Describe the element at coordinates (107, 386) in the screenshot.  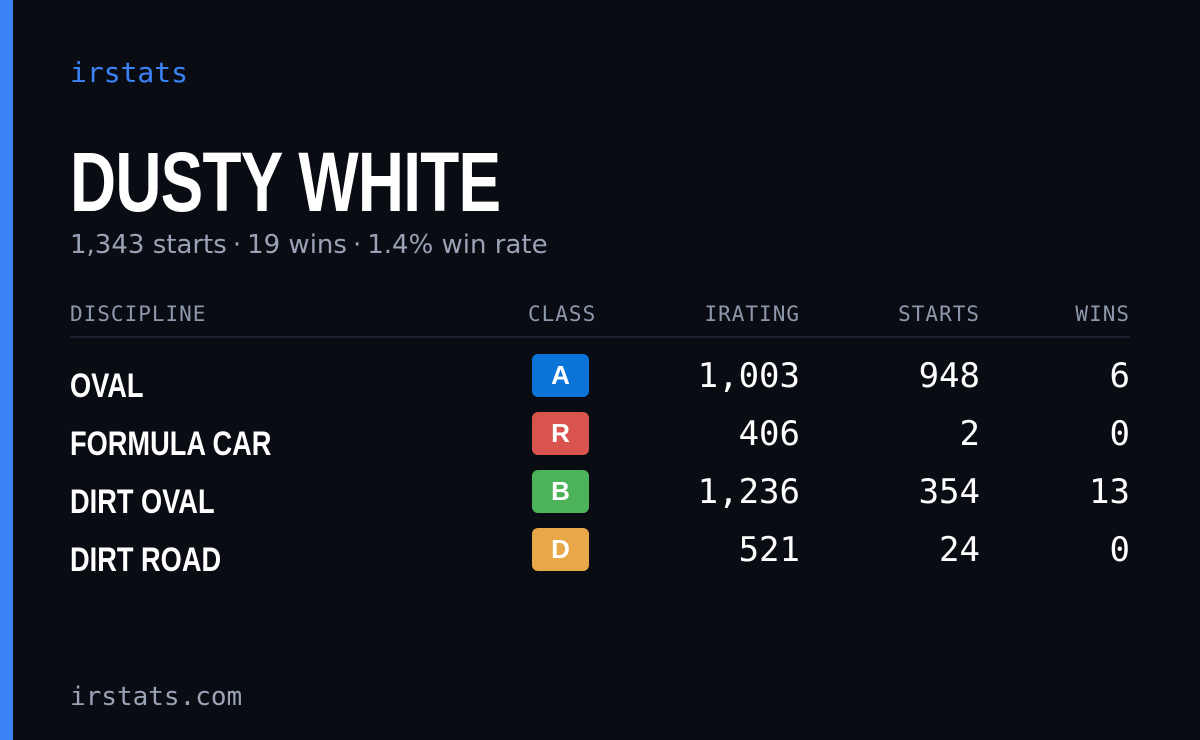
I see `row-discipline: OVAL` at that location.